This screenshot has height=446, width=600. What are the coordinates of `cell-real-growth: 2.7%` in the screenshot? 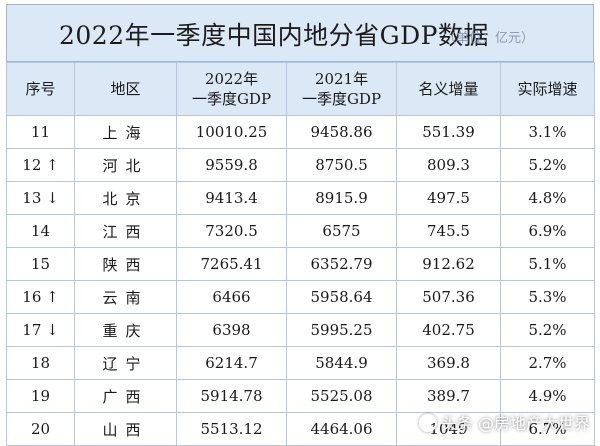 It's located at (547, 363).